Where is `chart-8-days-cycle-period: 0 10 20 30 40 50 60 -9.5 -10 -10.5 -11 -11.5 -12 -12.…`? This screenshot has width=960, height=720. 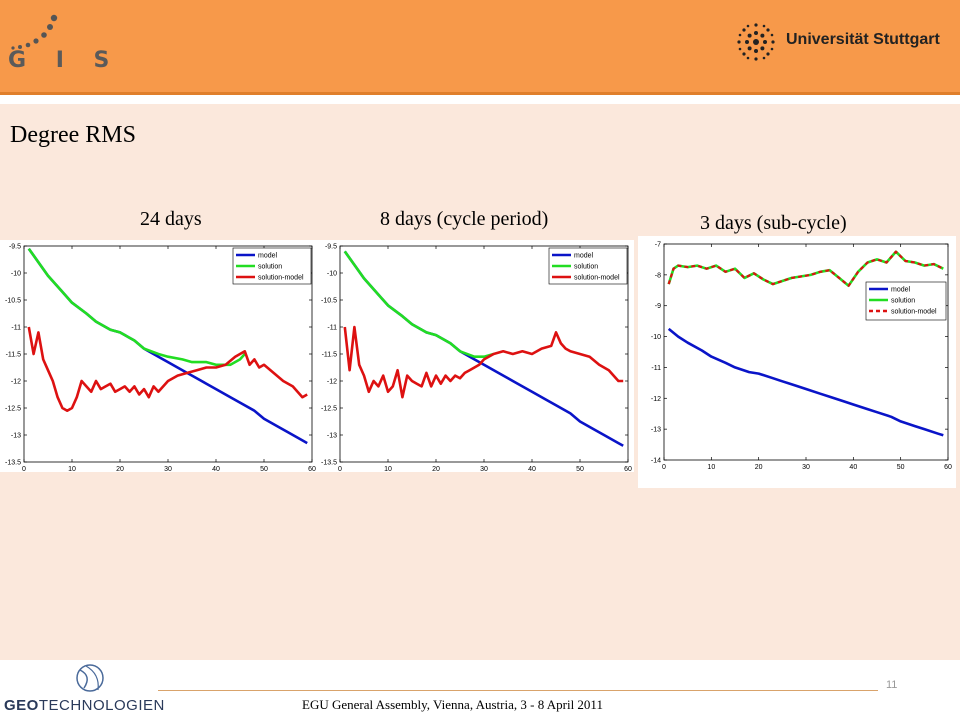 chart-8-days-cycle-period: 0 10 20 30 40 50 60 -9.5 -10 -10.5 -11 -11.5 -12 -12.… is located at coordinates (475, 356).